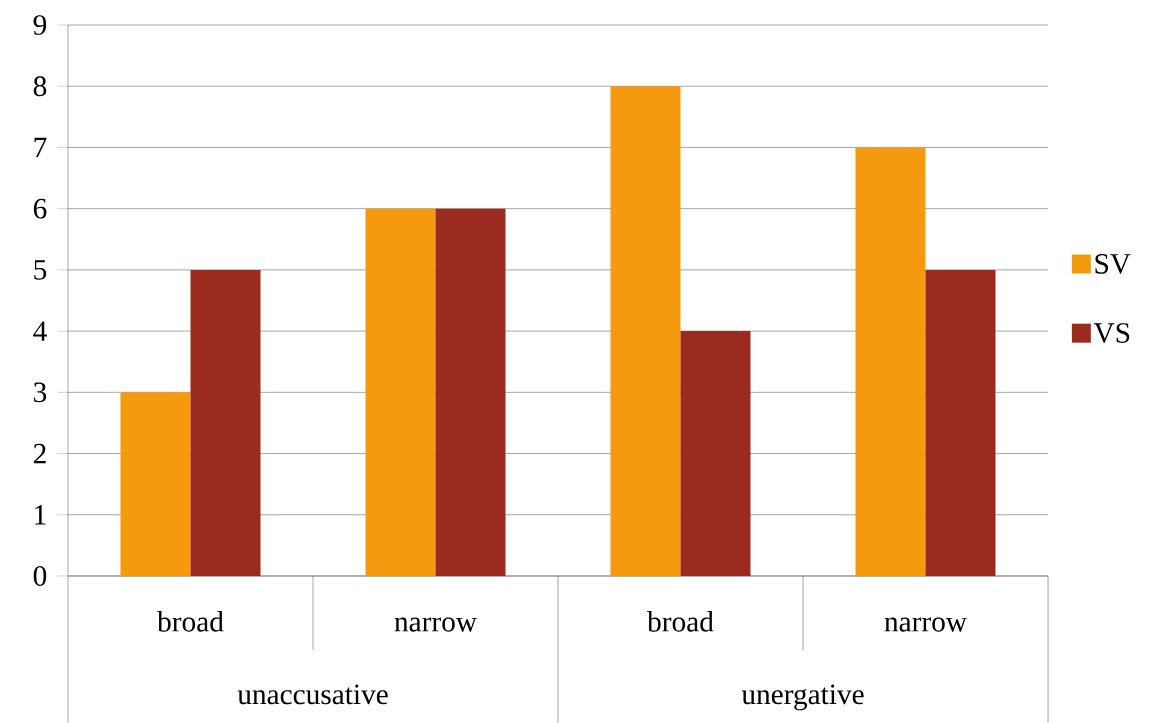  Describe the element at coordinates (40, 392) in the screenshot. I see `y-tick-label: 3` at that location.